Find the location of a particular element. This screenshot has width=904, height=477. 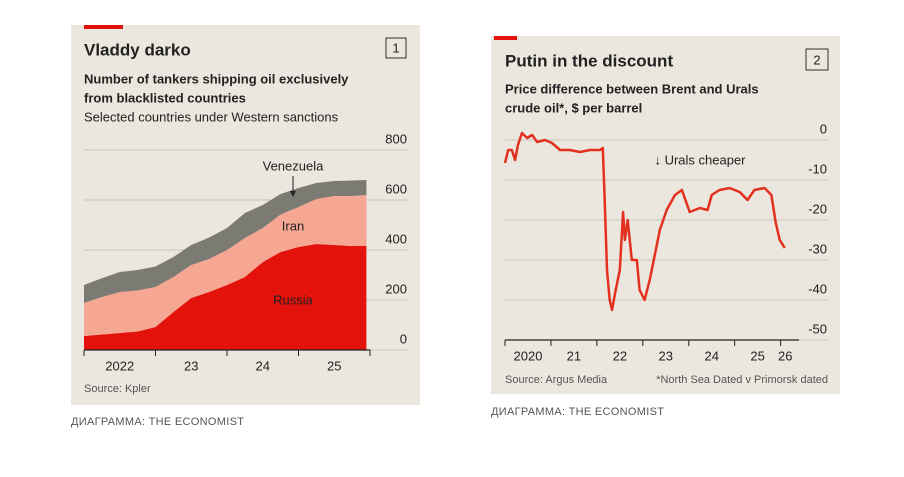

y-tick-label: -10 is located at coordinates (817, 168).